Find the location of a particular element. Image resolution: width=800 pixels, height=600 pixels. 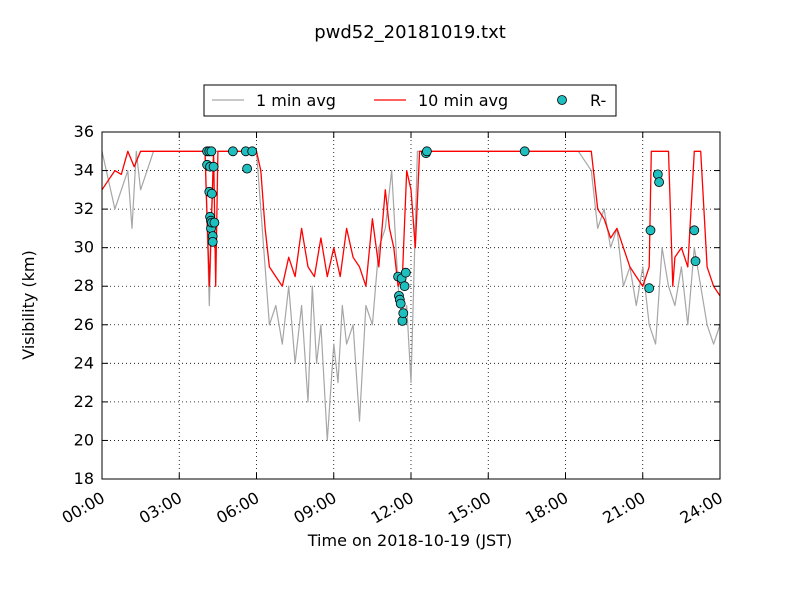

y-tick-label: 30 is located at coordinates (84, 247).